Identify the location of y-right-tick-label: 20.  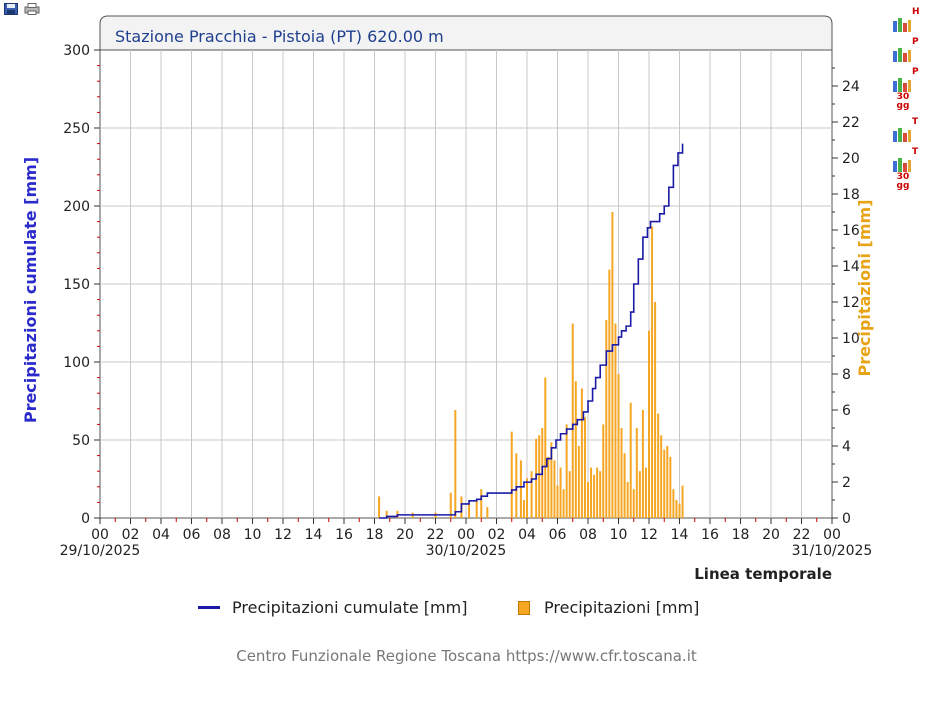
(851, 159).